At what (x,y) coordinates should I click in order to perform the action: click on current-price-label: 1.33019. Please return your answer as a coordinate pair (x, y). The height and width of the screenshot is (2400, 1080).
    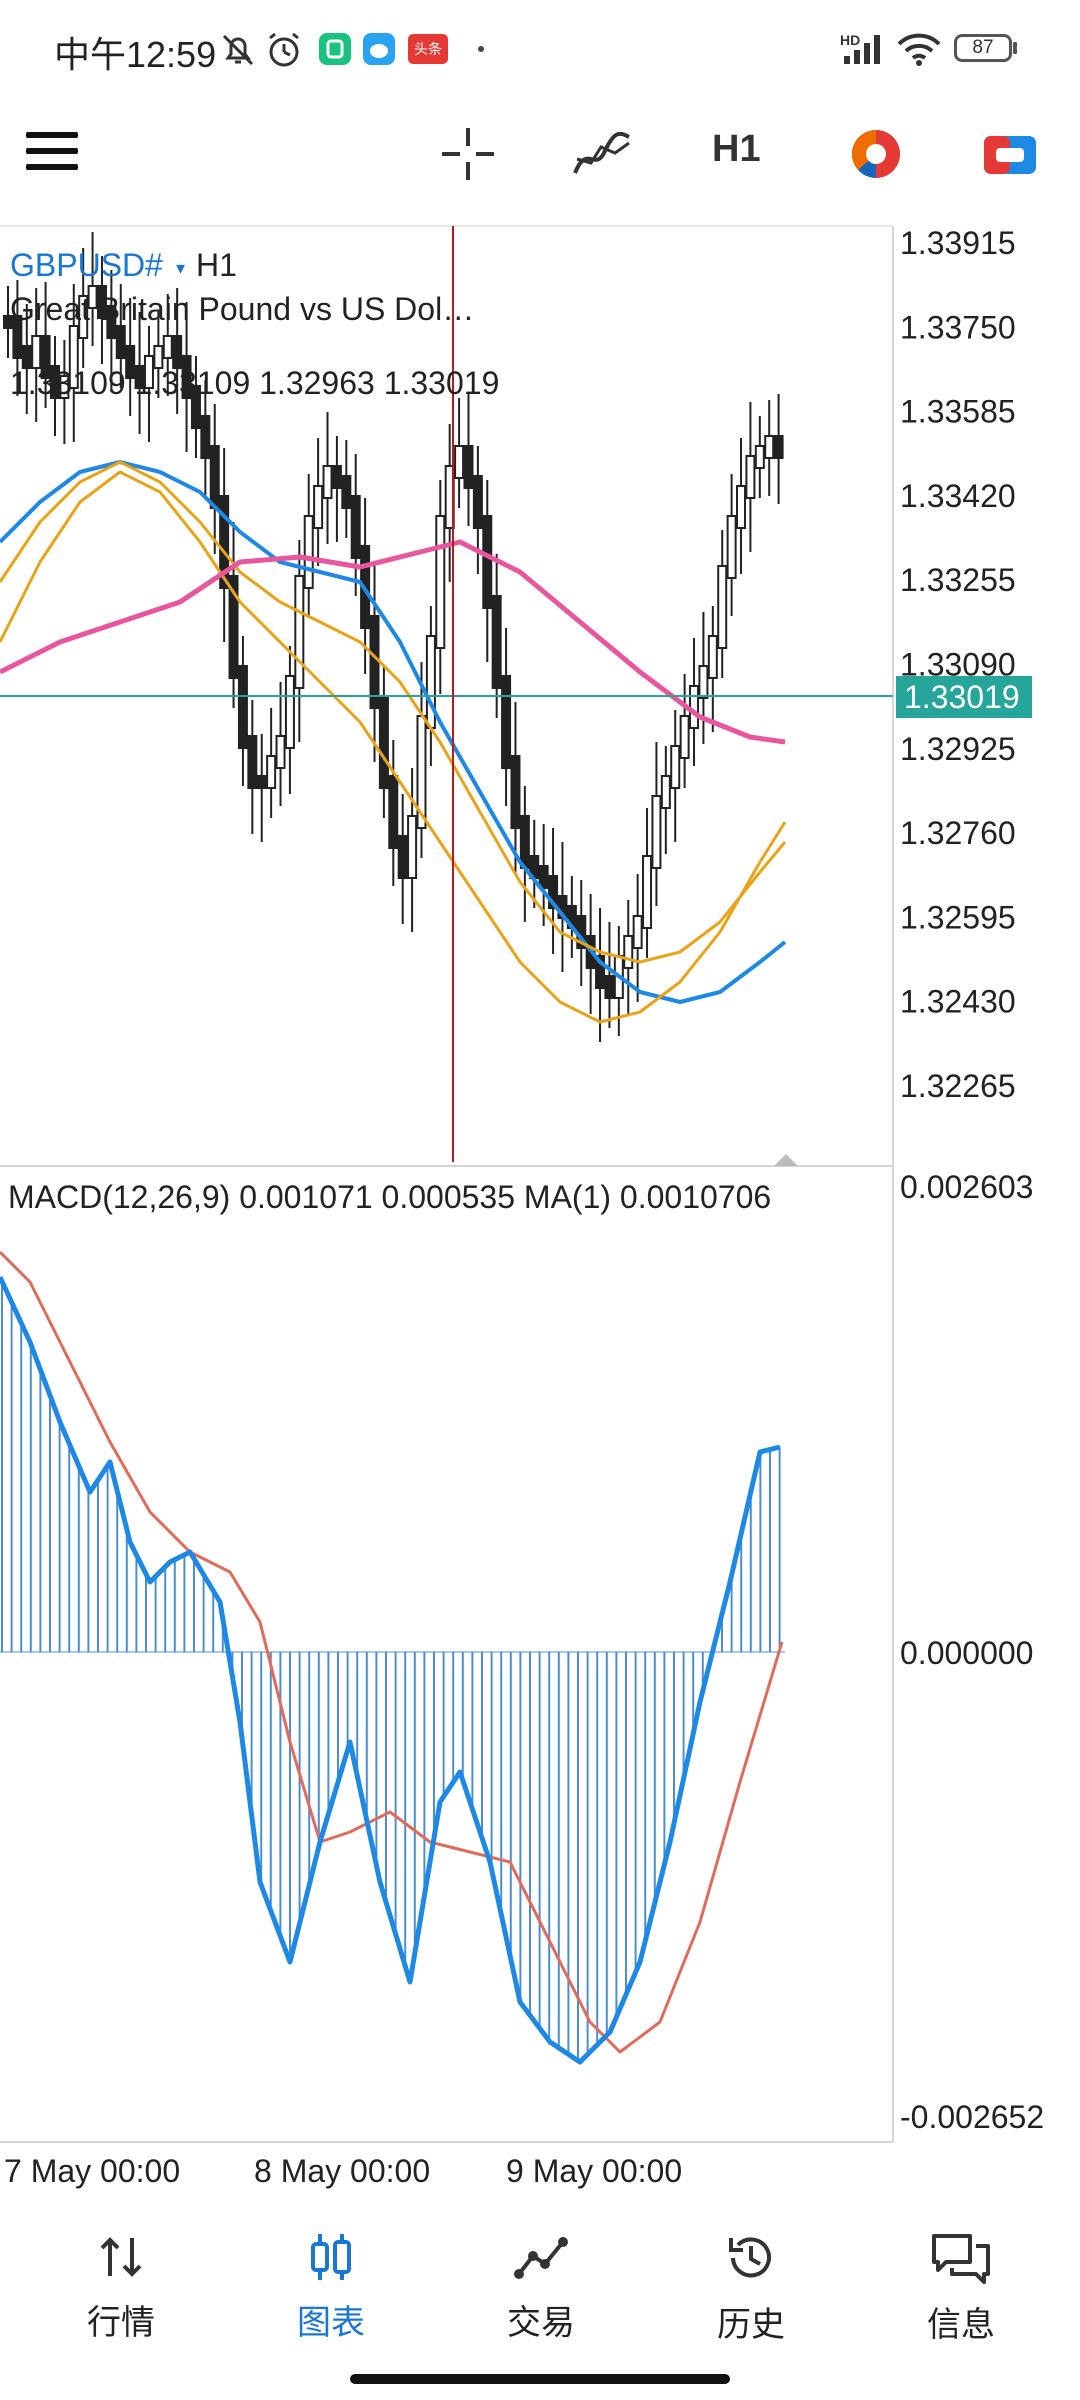
    Looking at the image, I should click on (962, 697).